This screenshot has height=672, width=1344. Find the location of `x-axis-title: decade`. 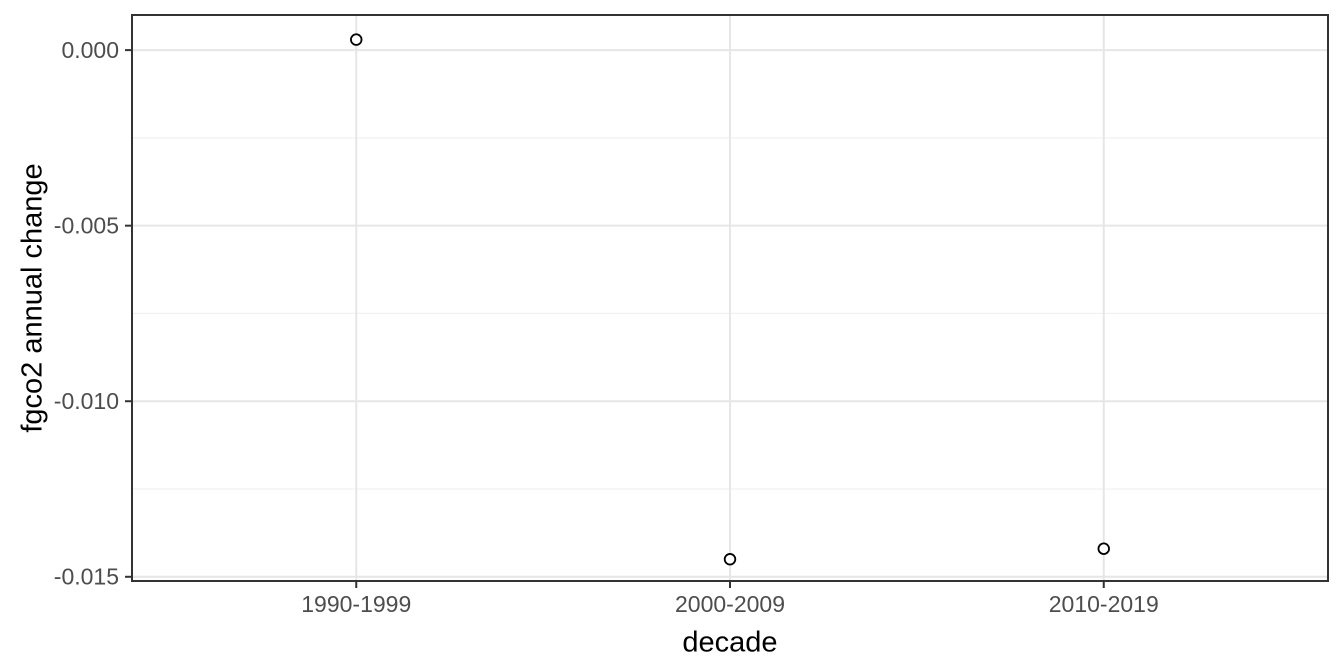

x-axis-title: decade is located at coordinates (730, 642).